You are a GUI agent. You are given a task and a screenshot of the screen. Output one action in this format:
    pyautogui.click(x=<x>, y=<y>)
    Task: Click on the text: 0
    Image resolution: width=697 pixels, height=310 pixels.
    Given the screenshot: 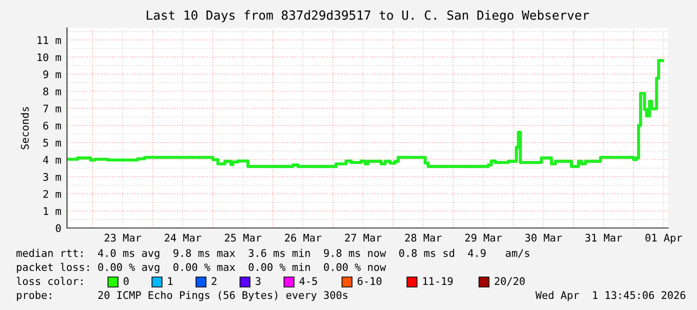 What is the action you would take?
    pyautogui.click(x=126, y=281)
    